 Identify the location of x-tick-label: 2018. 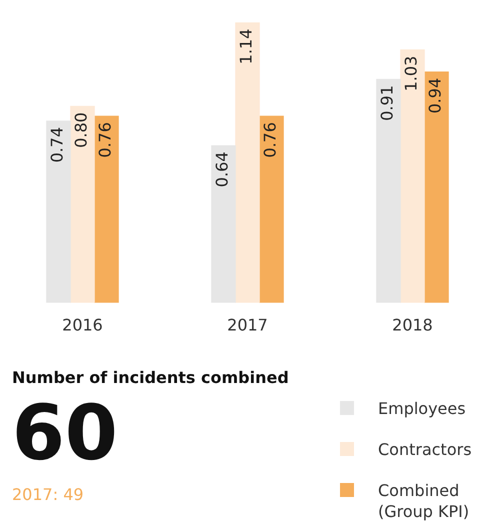
(412, 325).